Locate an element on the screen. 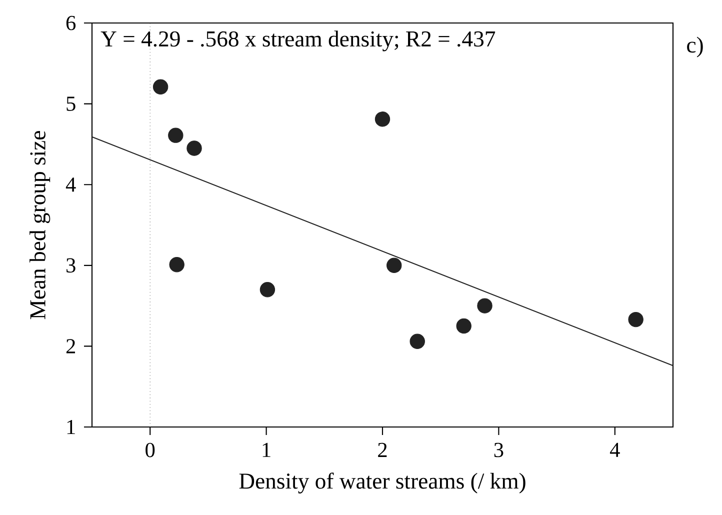 This screenshot has width=722, height=515. y-tick-label: 1 is located at coordinates (71, 427).